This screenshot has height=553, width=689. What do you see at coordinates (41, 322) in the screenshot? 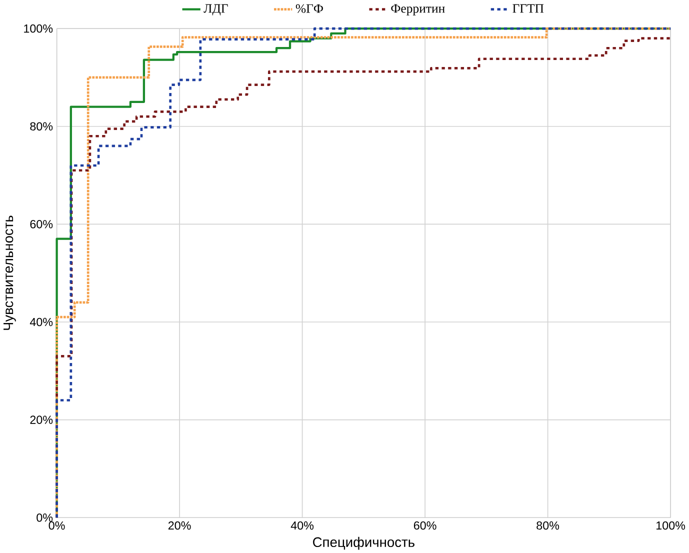
I see `y-tick-label: 40%` at bounding box center [41, 322].